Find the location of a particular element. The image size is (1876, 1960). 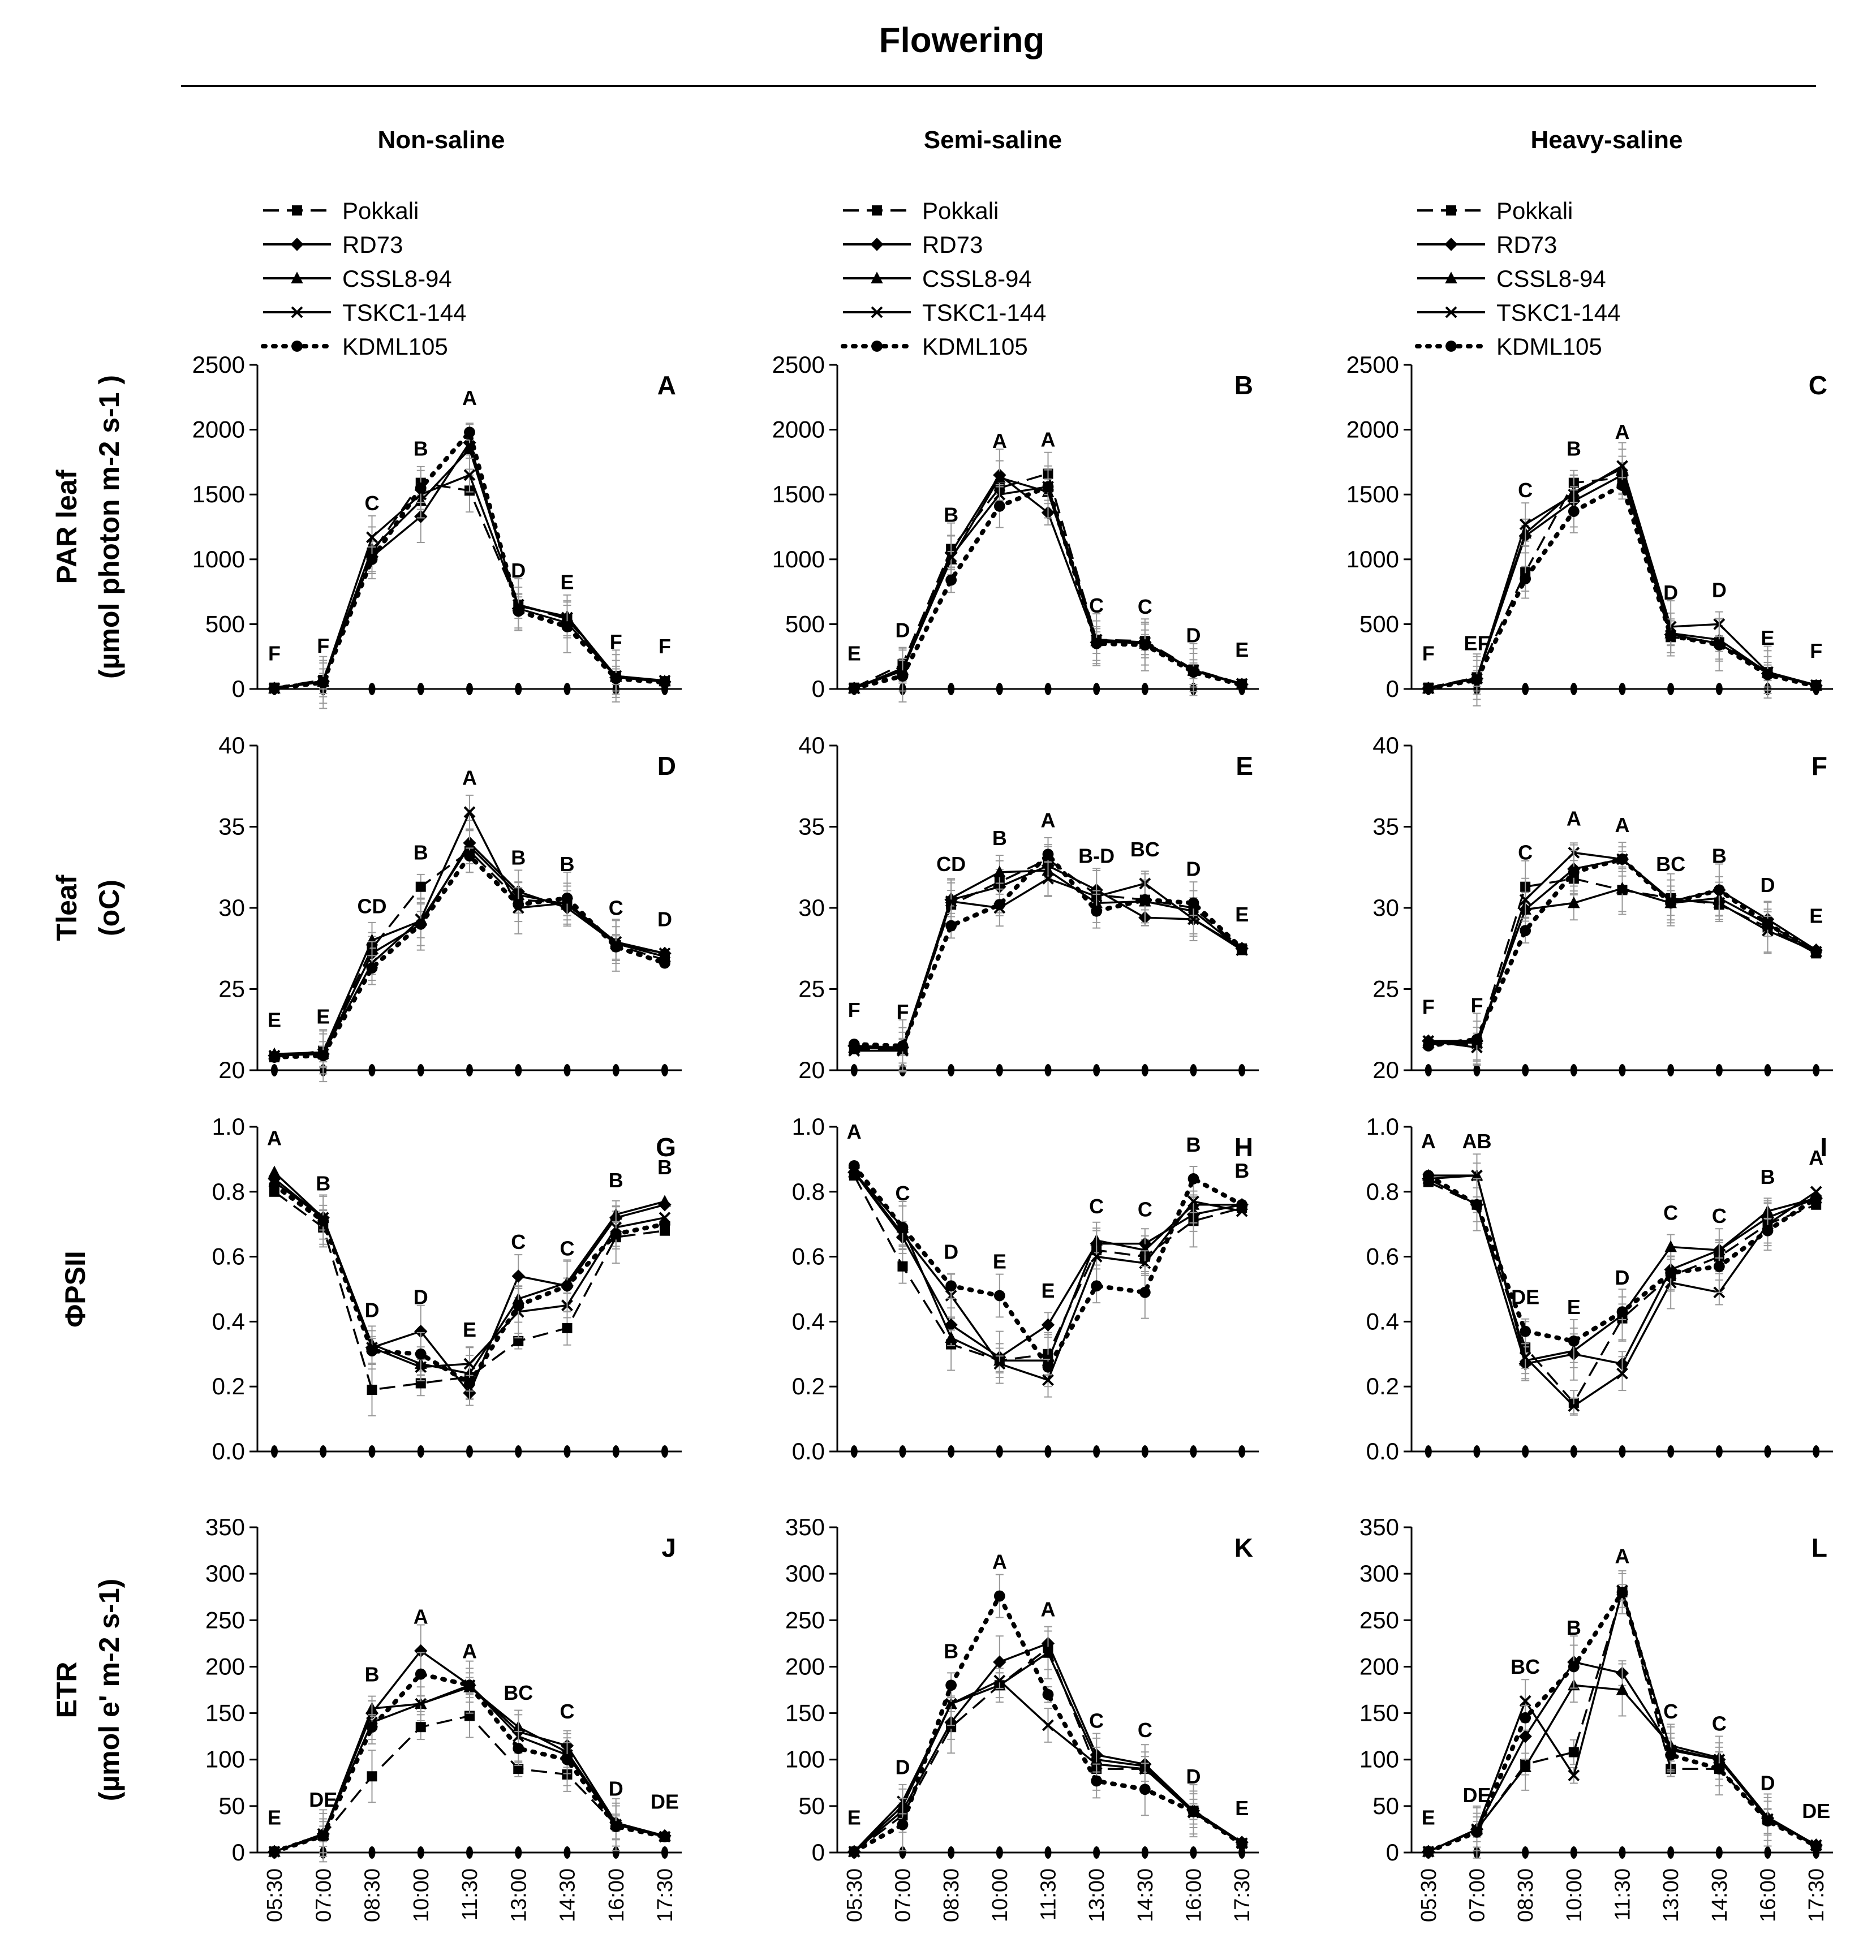

x-tick-label: 17:30 is located at coordinates (1816, 1895).